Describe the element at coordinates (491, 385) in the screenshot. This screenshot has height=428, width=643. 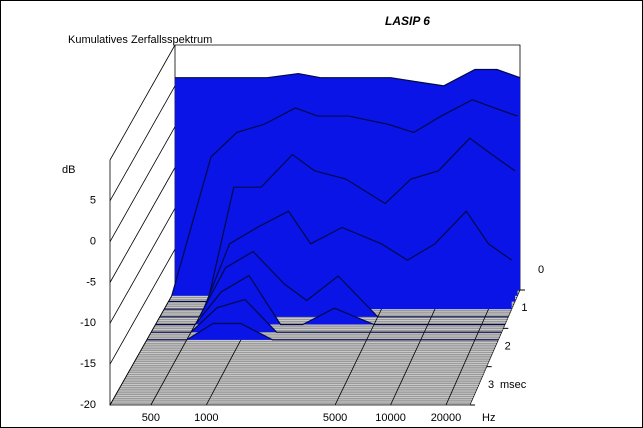
I see `z-tick-label: 3` at that location.